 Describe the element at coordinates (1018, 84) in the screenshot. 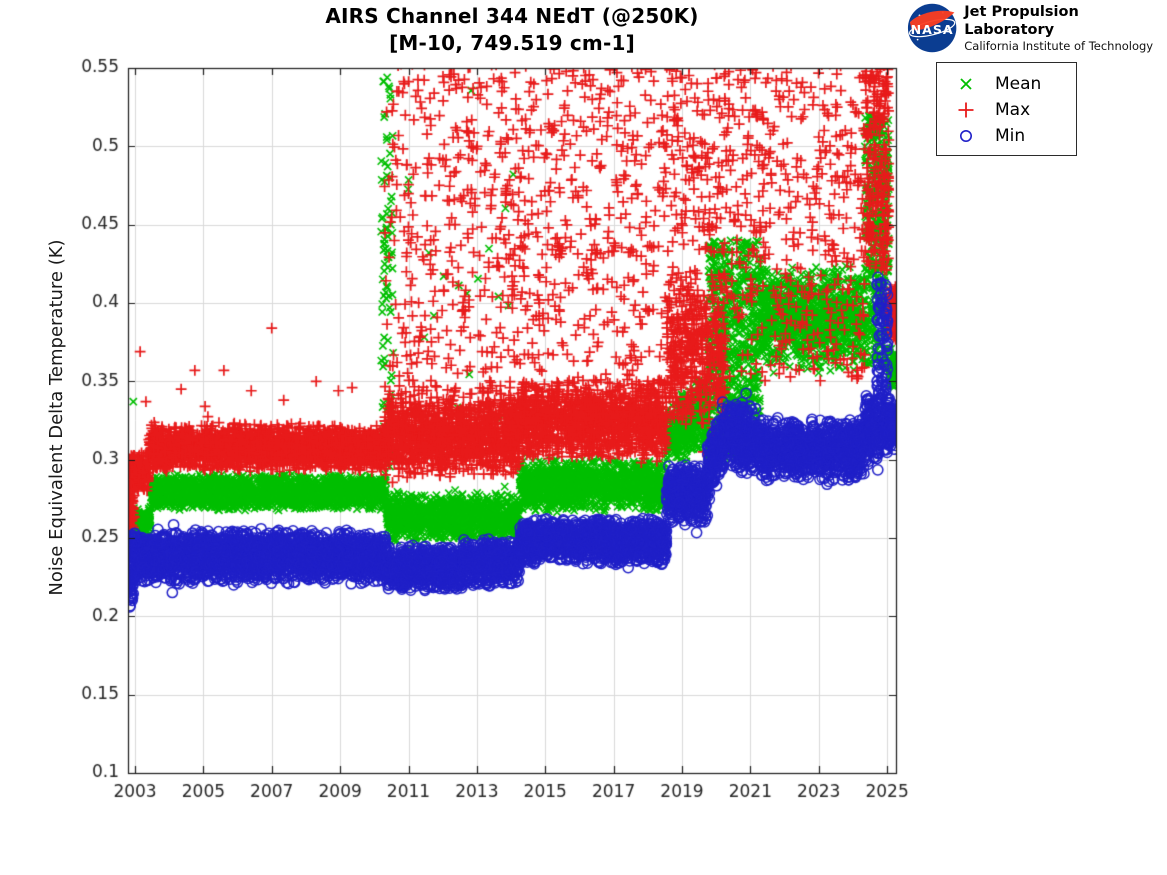

I see `legend-label-mean: Mean` at that location.